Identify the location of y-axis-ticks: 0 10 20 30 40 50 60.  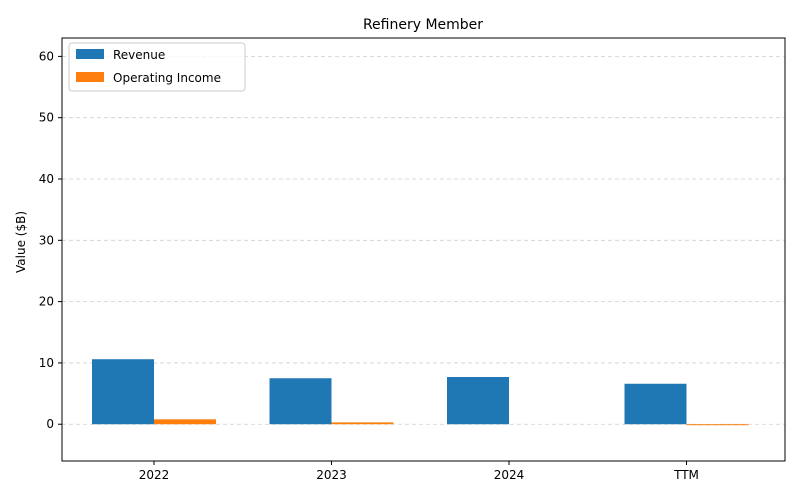
(50, 240).